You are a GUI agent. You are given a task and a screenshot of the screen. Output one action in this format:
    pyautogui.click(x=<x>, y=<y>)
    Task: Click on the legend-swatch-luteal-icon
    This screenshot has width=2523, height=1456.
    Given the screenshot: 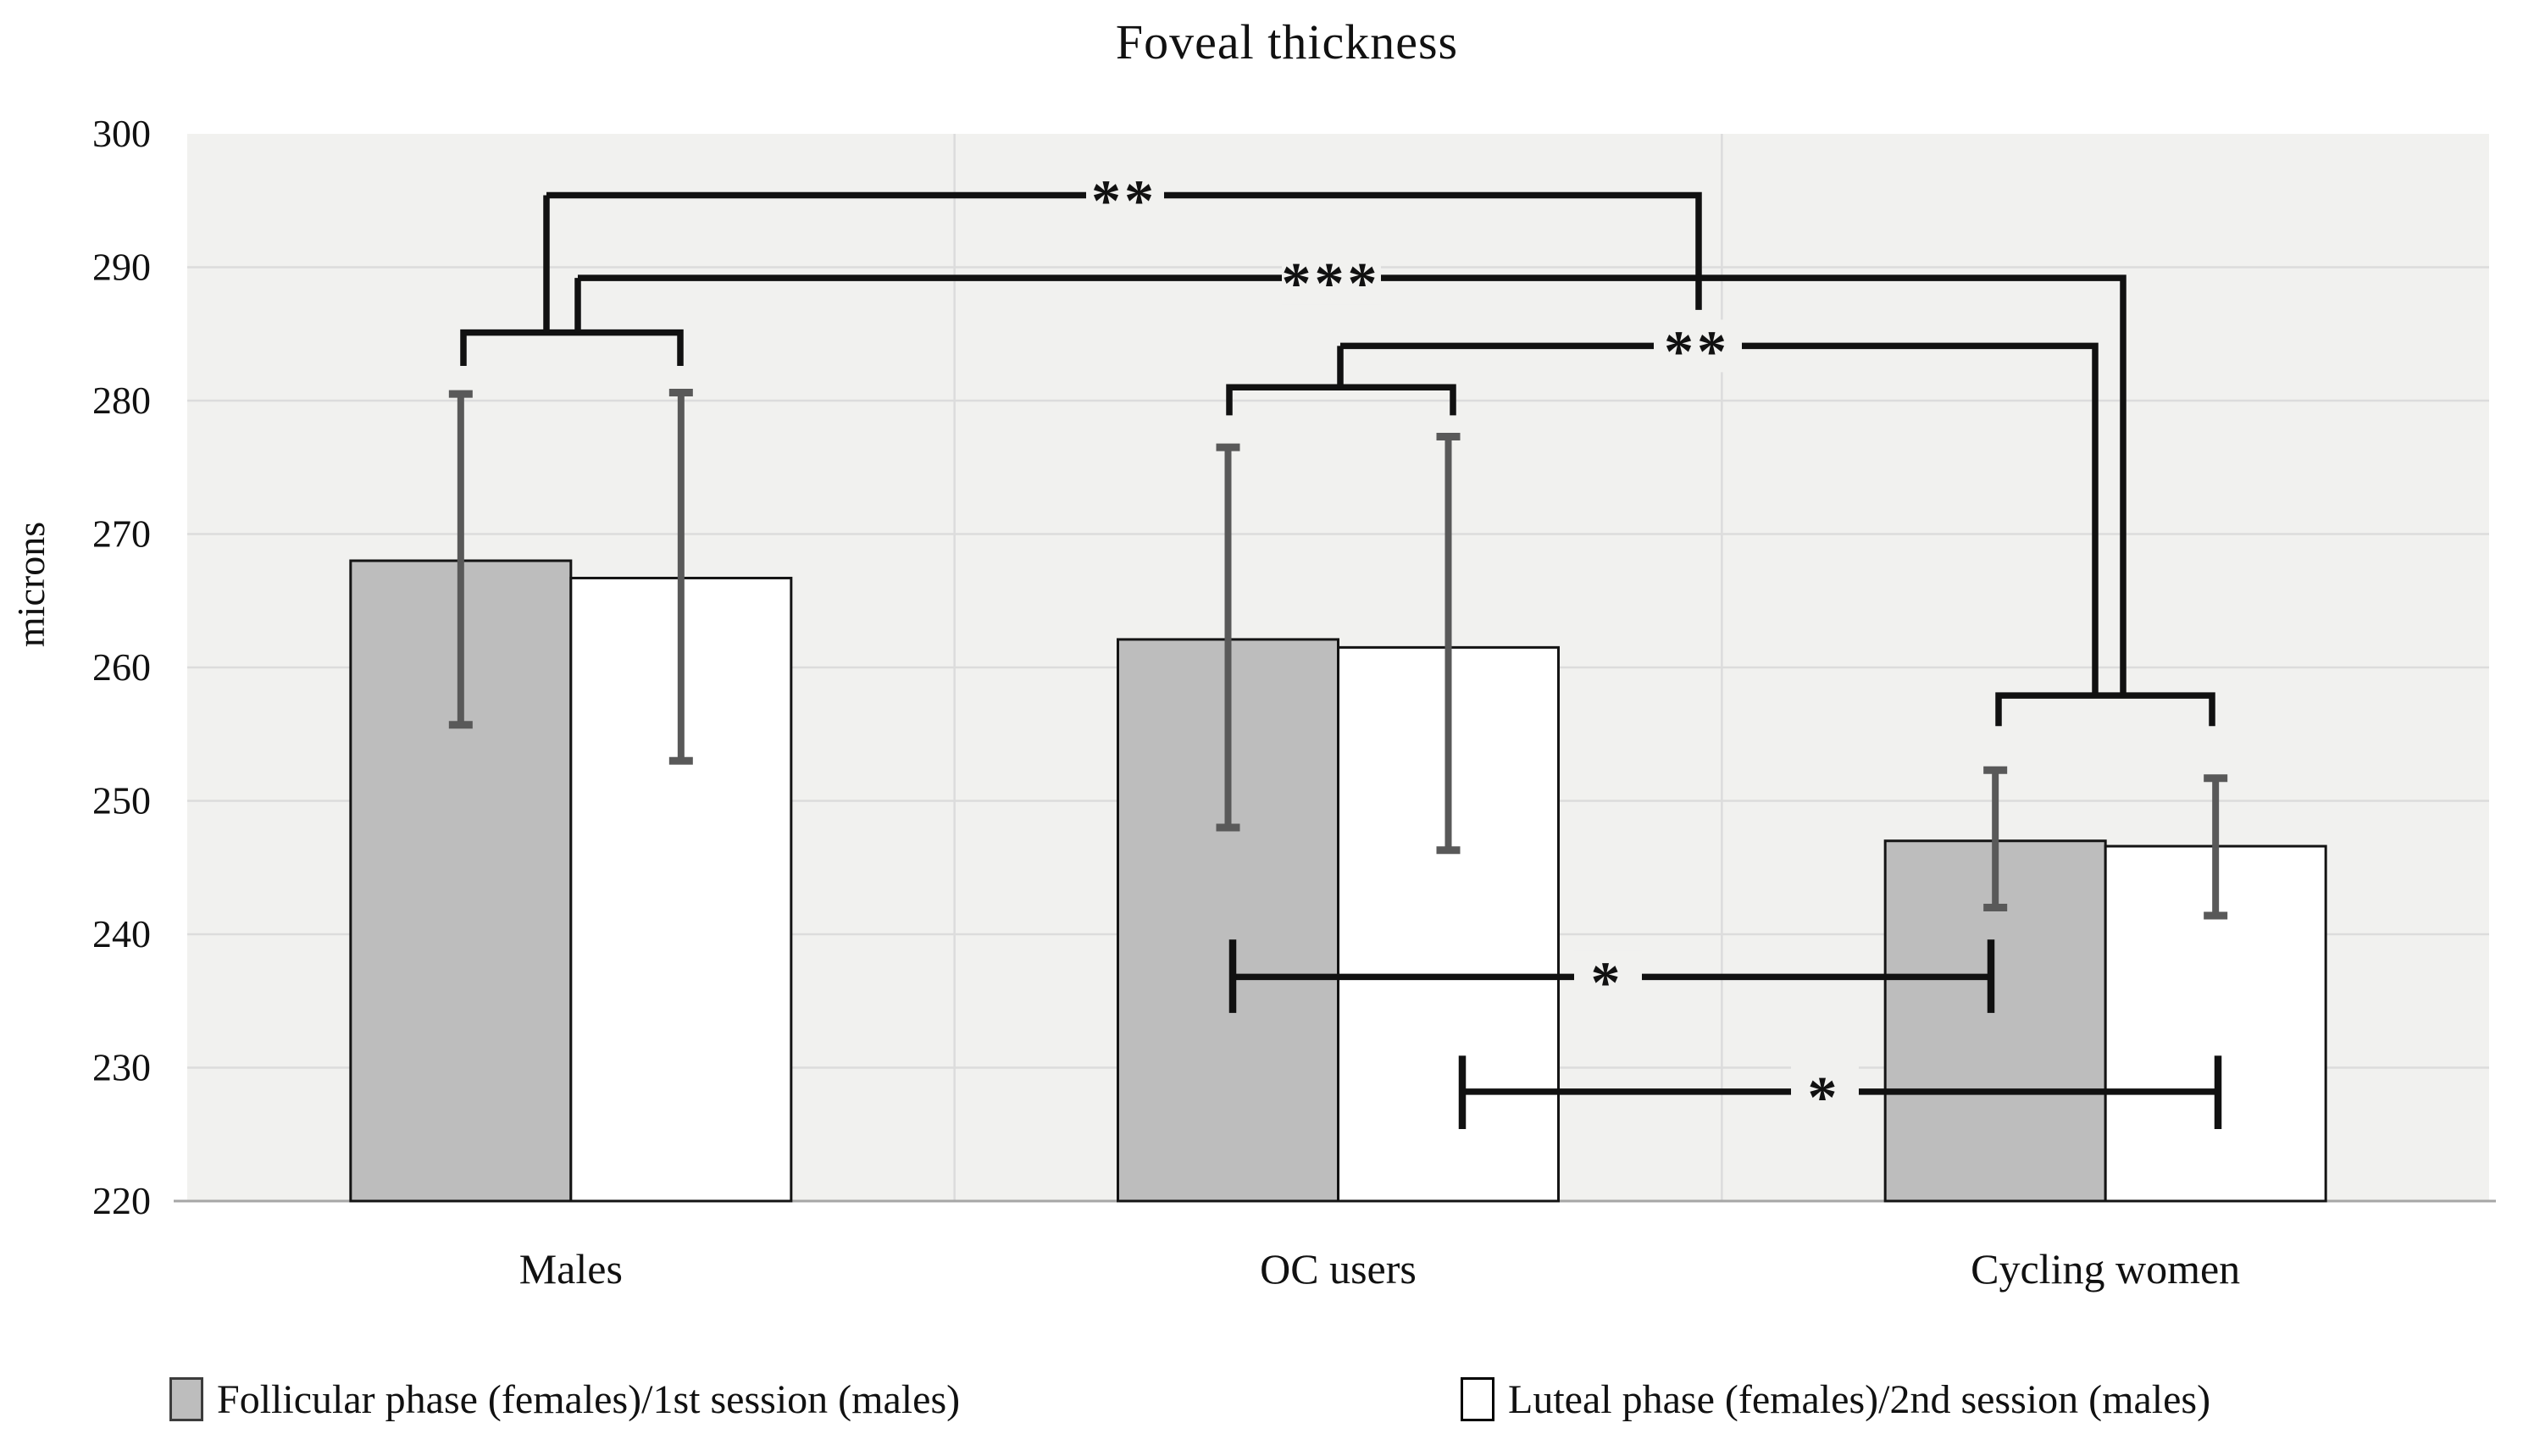 What is the action you would take?
    pyautogui.click(x=1478, y=1399)
    